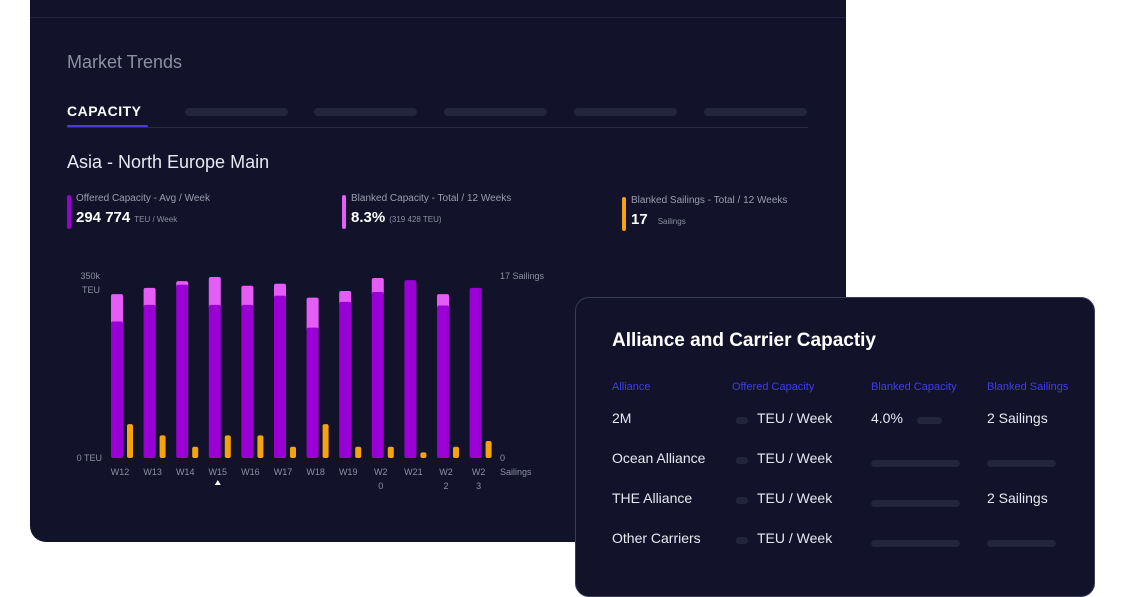 The image size is (1140, 597). I want to click on x-tick-label: W18, so click(315, 472).